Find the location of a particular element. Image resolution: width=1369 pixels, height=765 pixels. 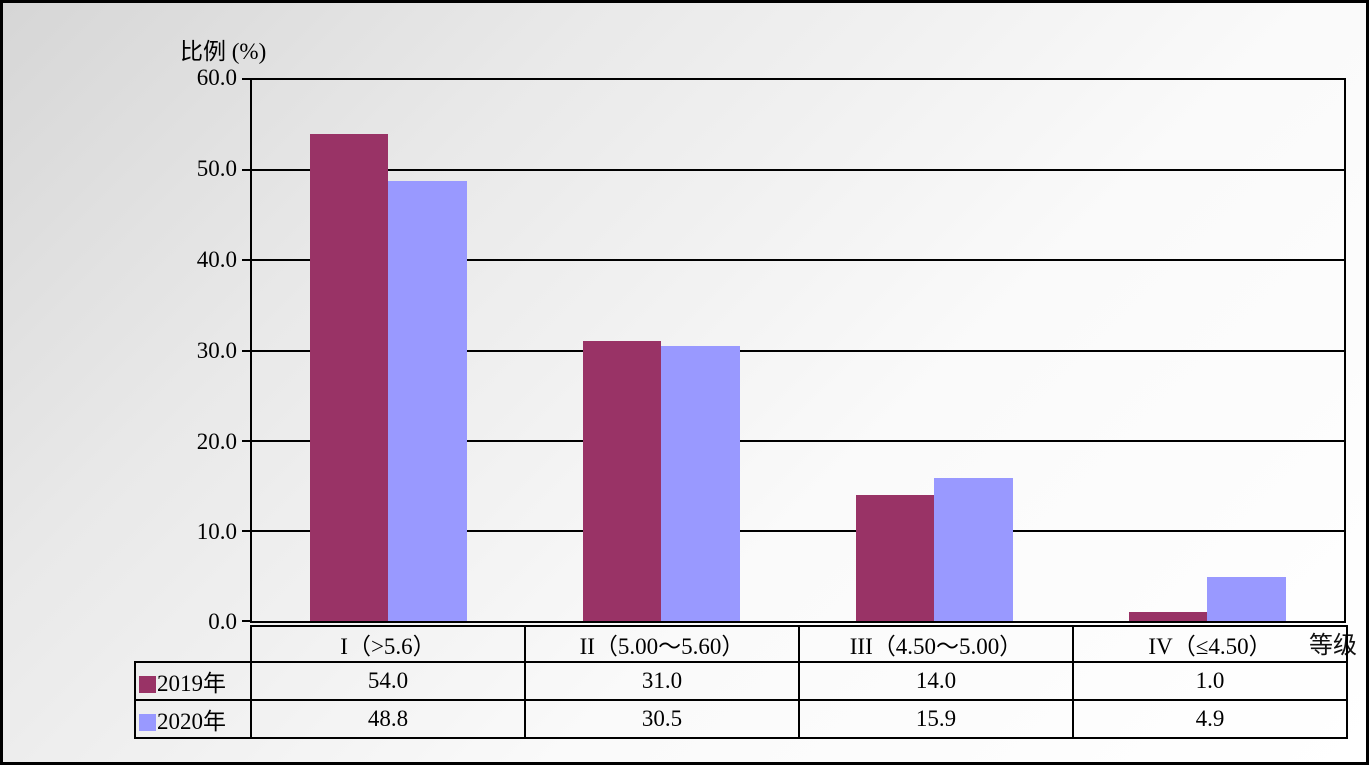

value-2019-cat3: 14.0 is located at coordinates (936, 681).